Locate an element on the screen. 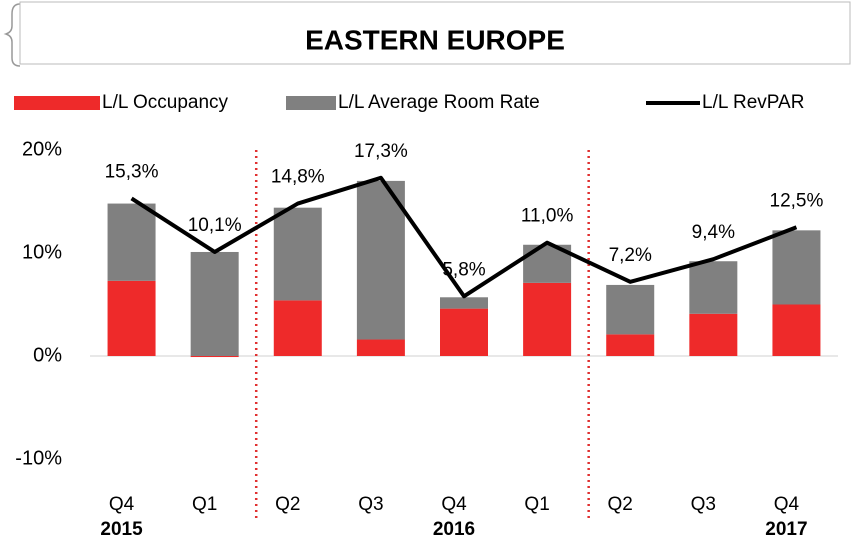  year-label: 2015 is located at coordinates (121, 529).